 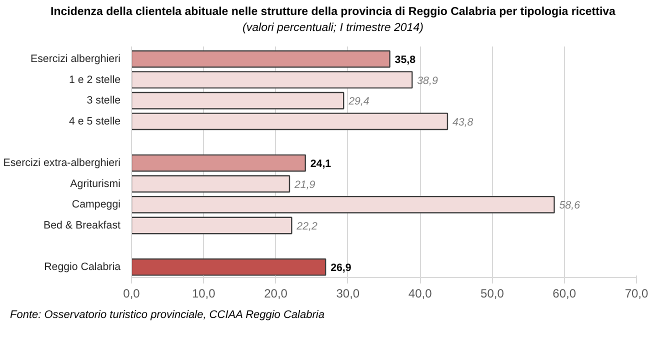 I want to click on x-tick-label: 60,0, so click(x=564, y=293).